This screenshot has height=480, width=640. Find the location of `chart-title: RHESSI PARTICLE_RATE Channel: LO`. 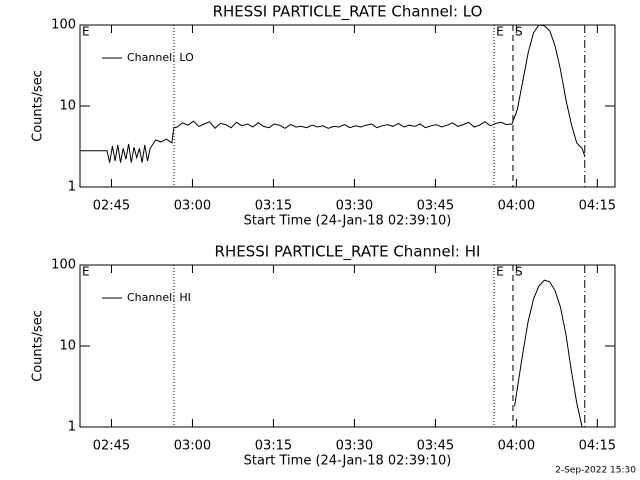

chart-title: RHESSI PARTICLE_RATE Channel: LO is located at coordinates (348, 12).